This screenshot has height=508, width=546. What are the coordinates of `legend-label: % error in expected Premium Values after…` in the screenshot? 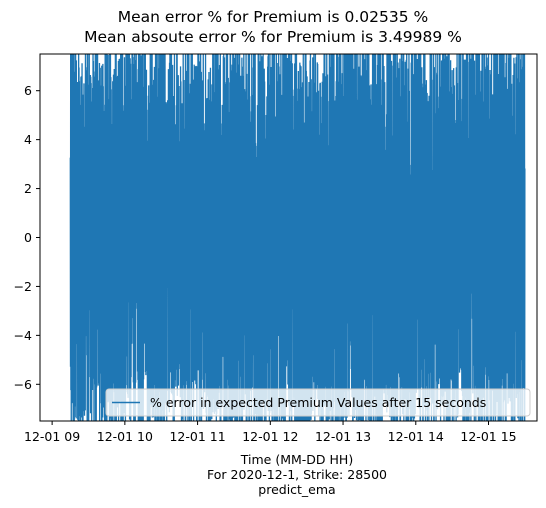 It's located at (318, 402).